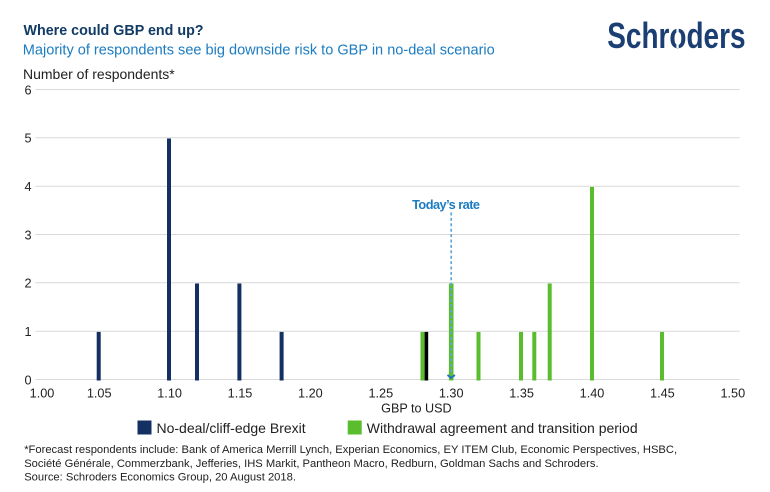 This screenshot has height=492, width=770. What do you see at coordinates (27, 90) in the screenshot?
I see `svg-text: 6` at bounding box center [27, 90].